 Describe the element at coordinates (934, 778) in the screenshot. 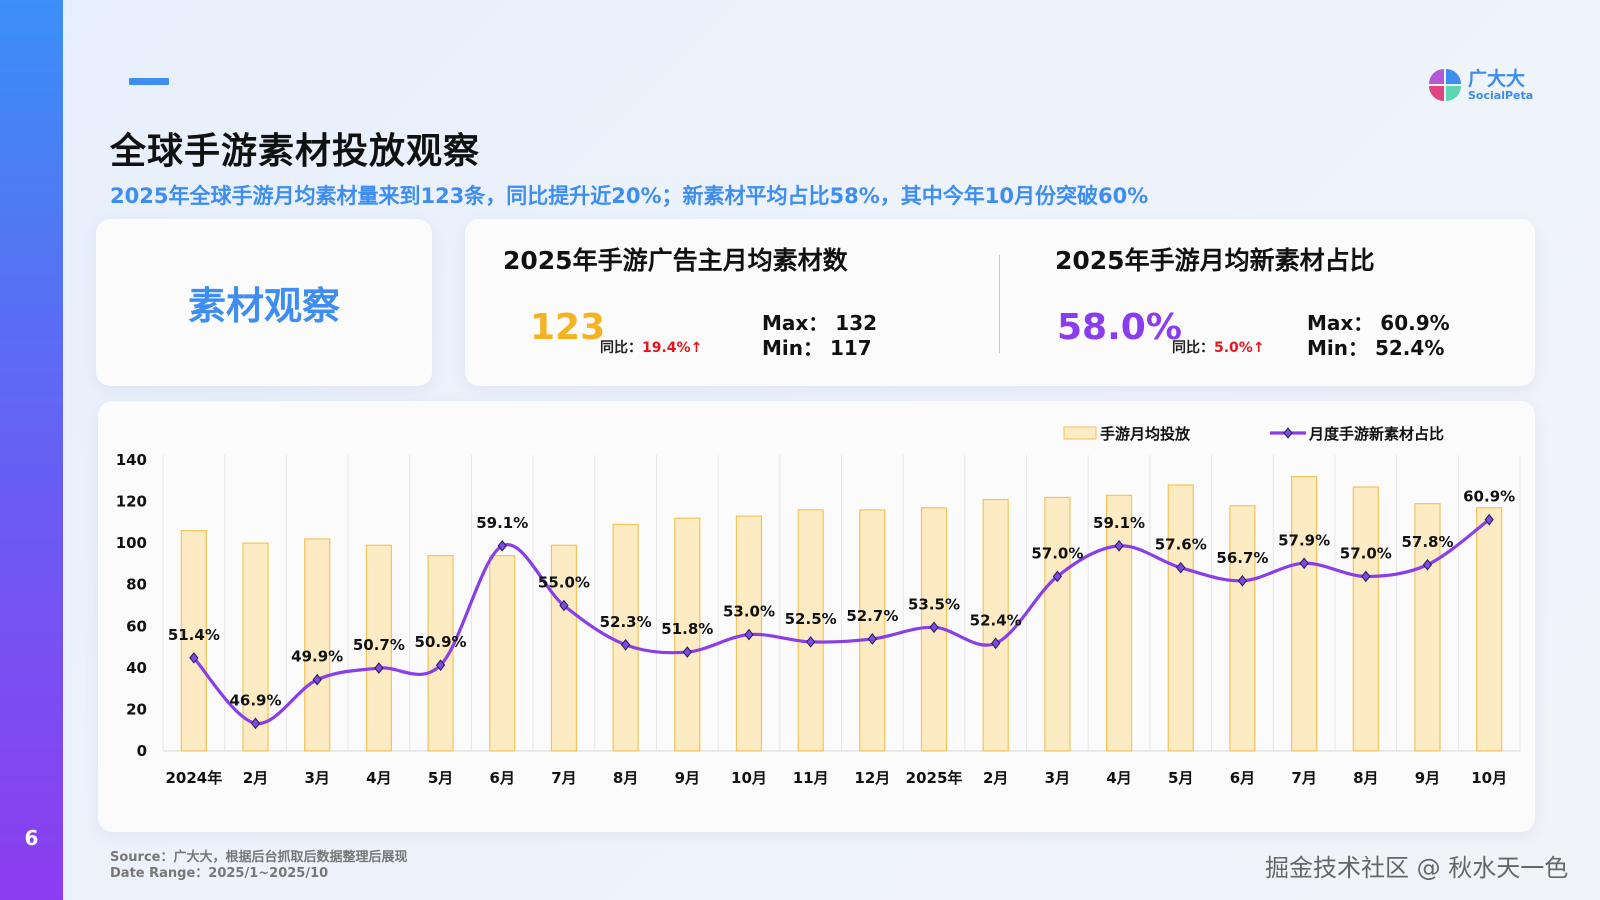

I see `x-tick-label: 2025年` at that location.